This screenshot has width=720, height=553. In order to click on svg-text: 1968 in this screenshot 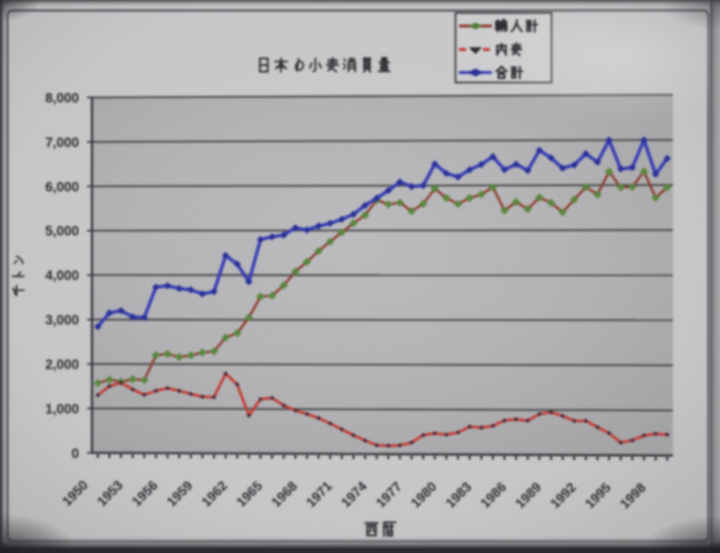, I will do `click(284, 494)`.